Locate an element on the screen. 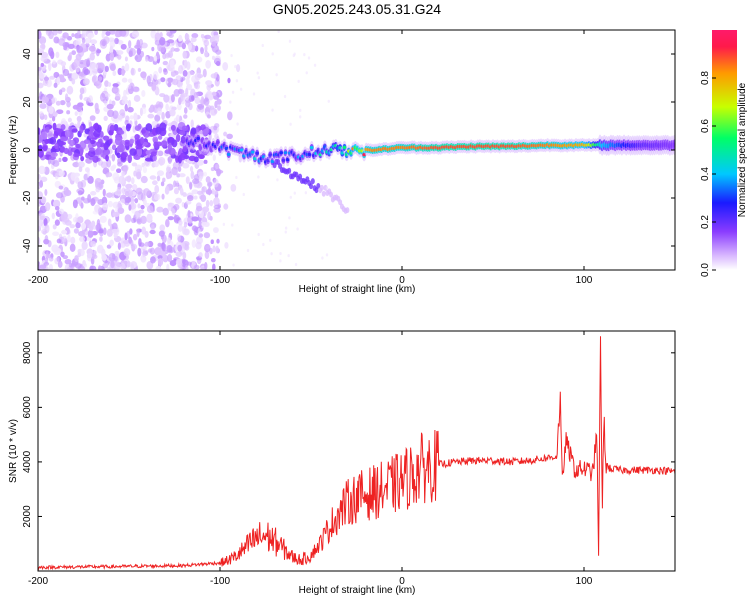  spec-ytick-label-3: 20 is located at coordinates (27, 102).